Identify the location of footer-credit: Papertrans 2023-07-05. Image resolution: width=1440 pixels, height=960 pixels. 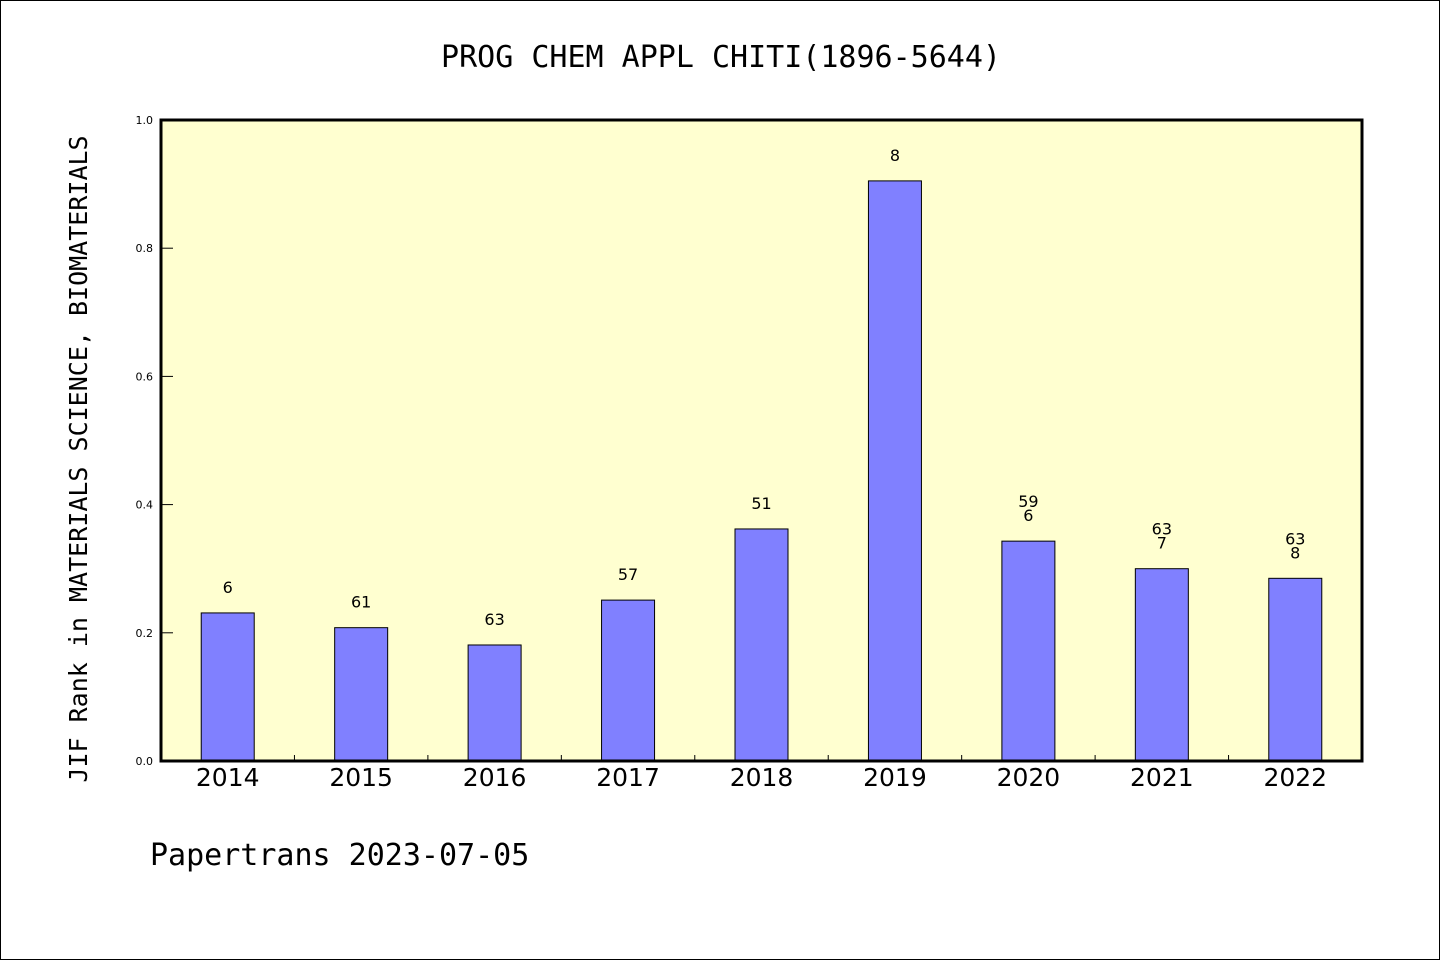
(339, 855).